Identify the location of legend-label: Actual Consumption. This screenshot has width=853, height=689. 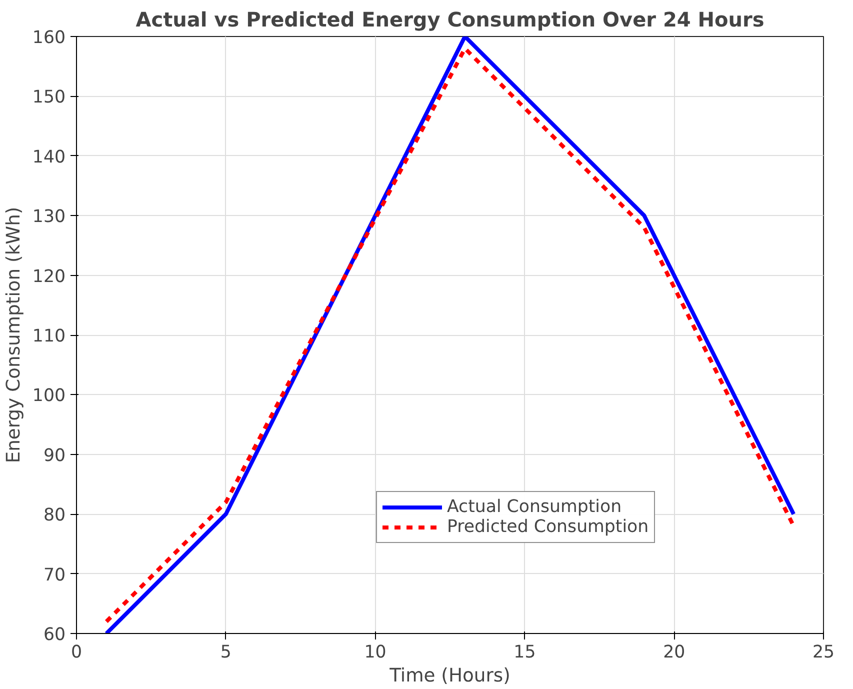
(534, 507).